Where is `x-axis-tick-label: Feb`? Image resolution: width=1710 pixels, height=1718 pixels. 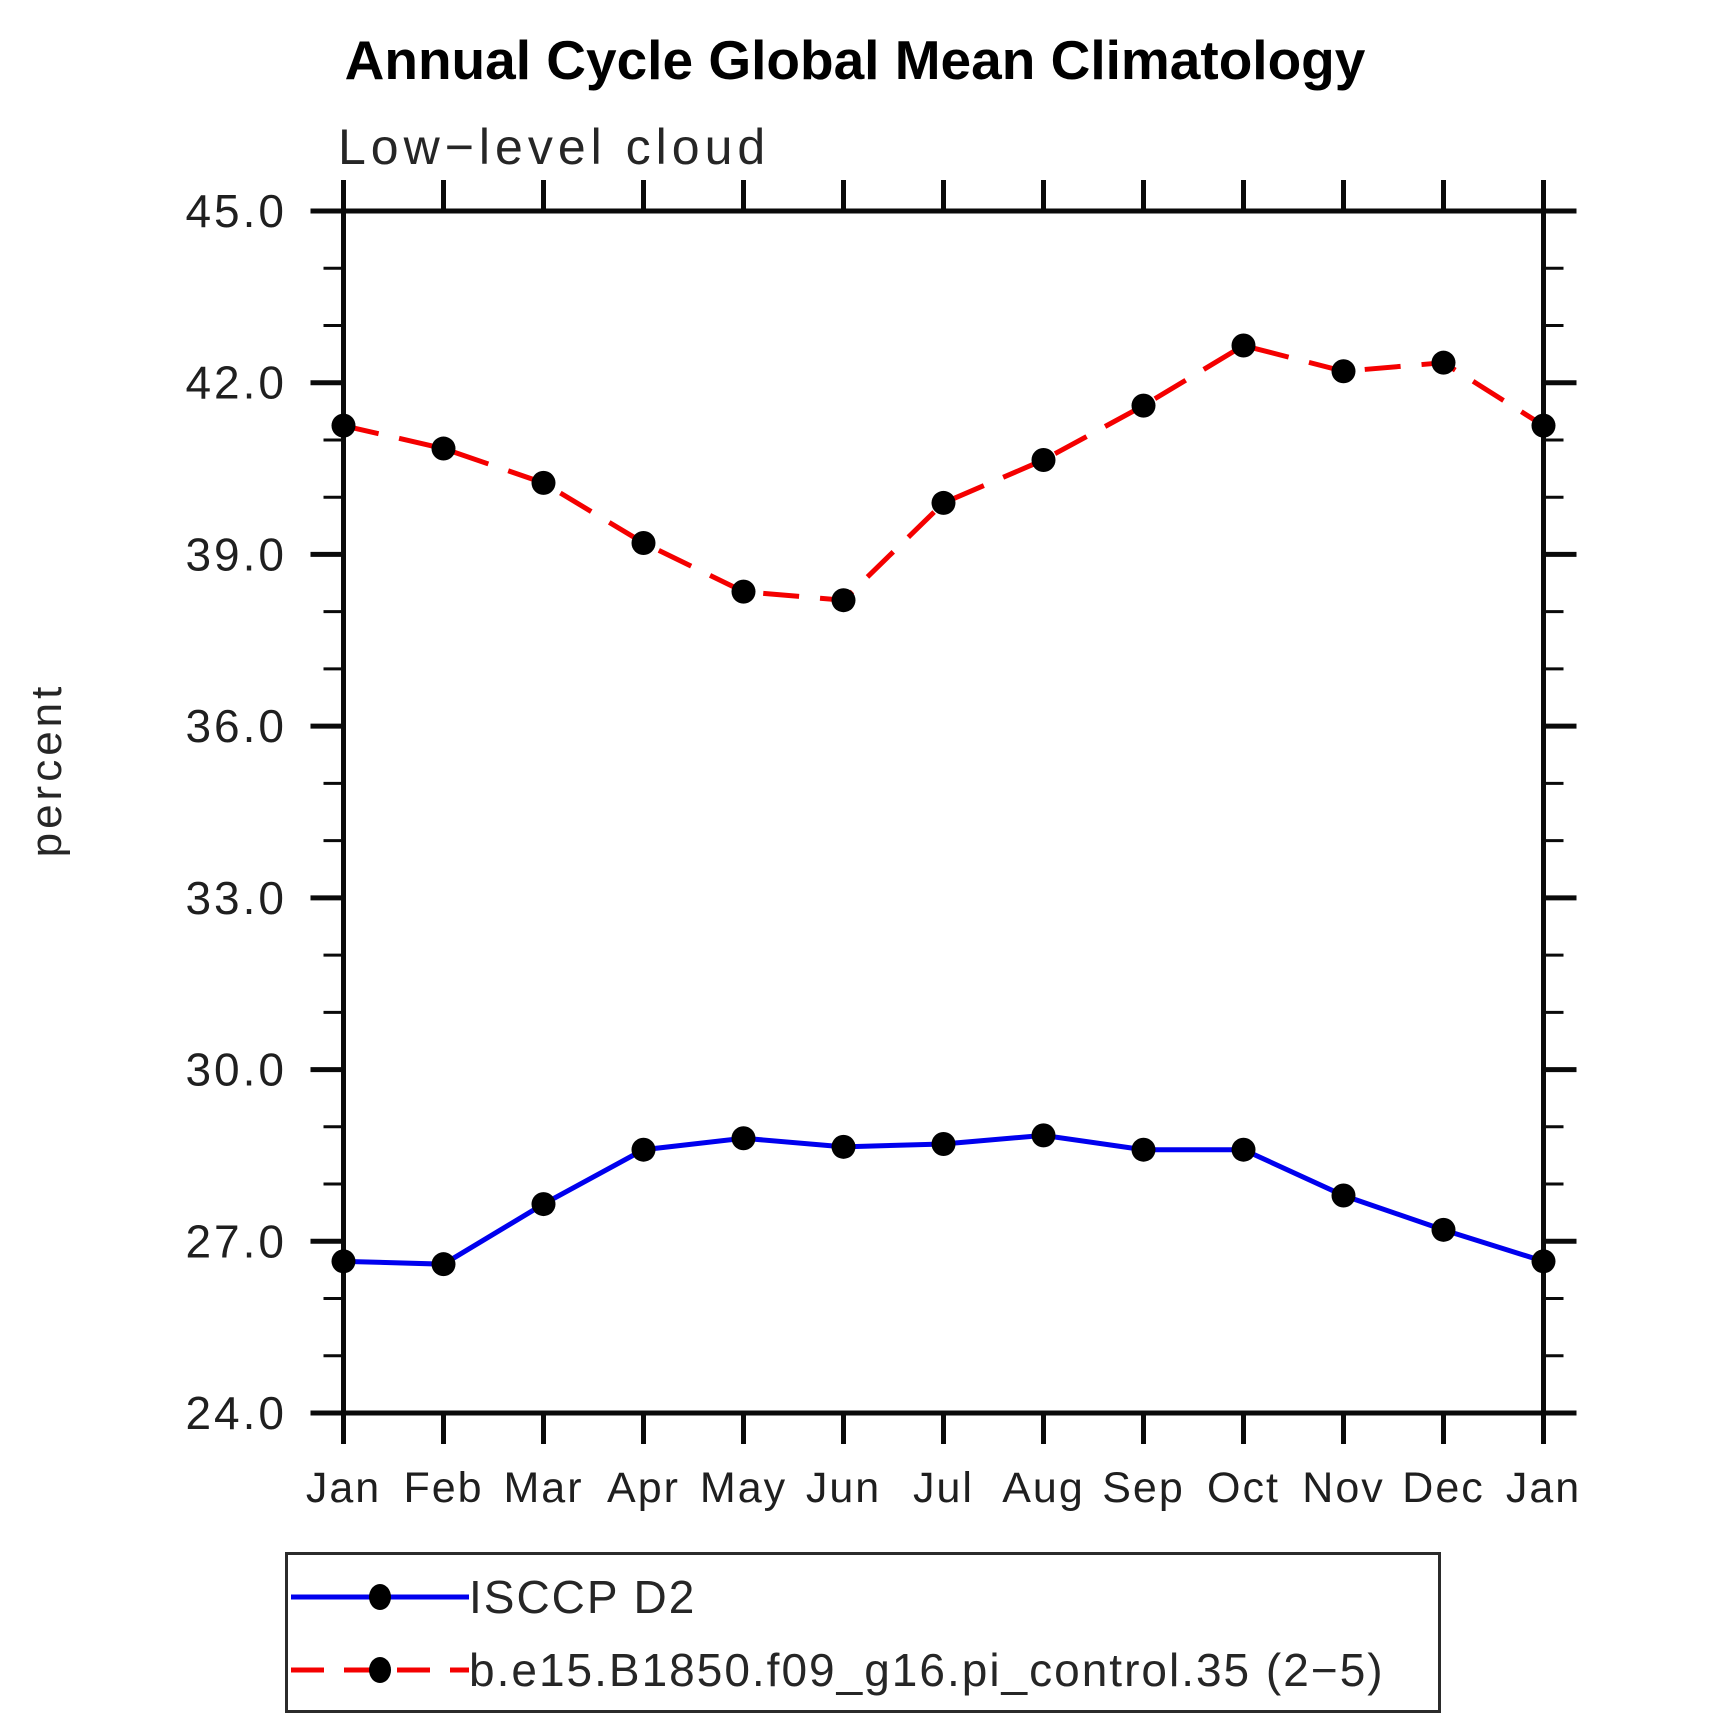 x-axis-tick-label: Feb is located at coordinates (443, 1488).